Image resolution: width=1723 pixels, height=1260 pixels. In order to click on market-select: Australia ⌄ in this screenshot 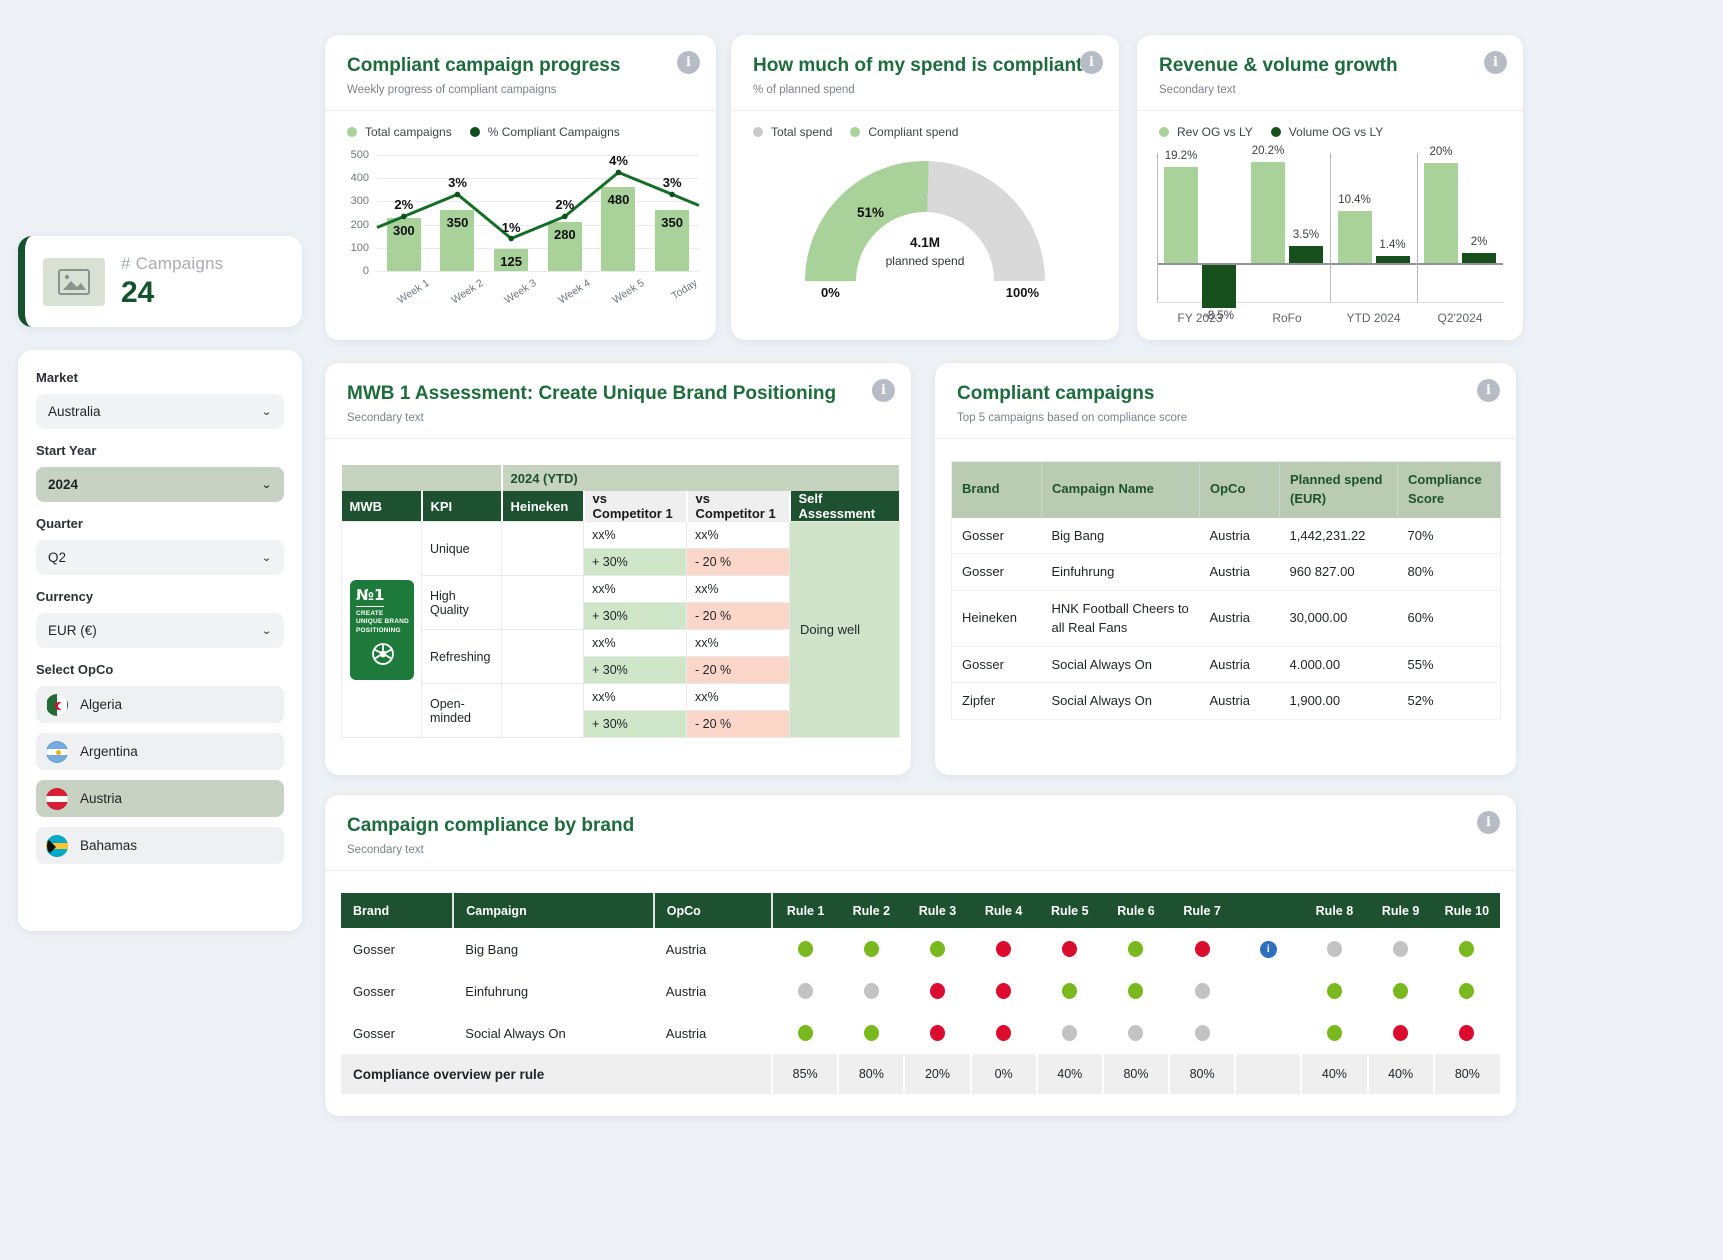, I will do `click(160, 411)`.